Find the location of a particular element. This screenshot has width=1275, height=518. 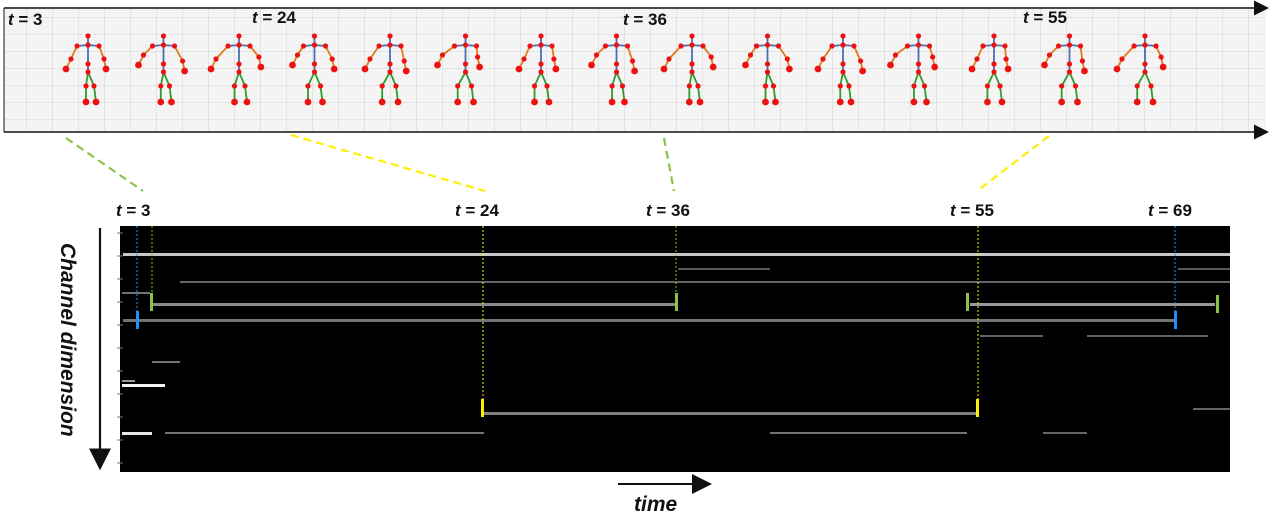

marker-green-t36 is located at coordinates (676, 302).